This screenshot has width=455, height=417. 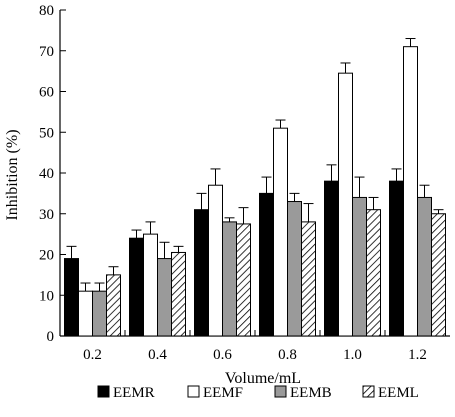 I want to click on legend: EEMR EEMF EEMB EEML, so click(x=258, y=393).